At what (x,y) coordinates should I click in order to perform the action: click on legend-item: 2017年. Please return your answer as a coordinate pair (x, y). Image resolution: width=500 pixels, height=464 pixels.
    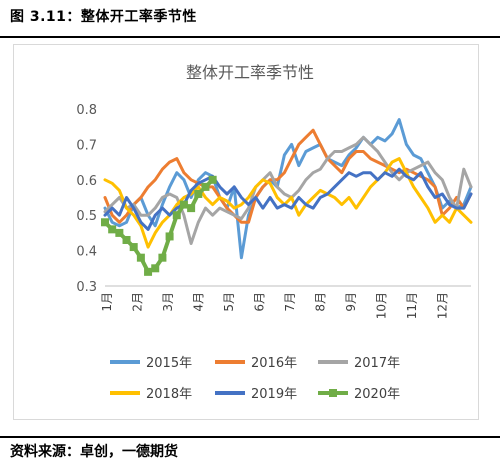
    Looking at the image, I should click on (359, 363).